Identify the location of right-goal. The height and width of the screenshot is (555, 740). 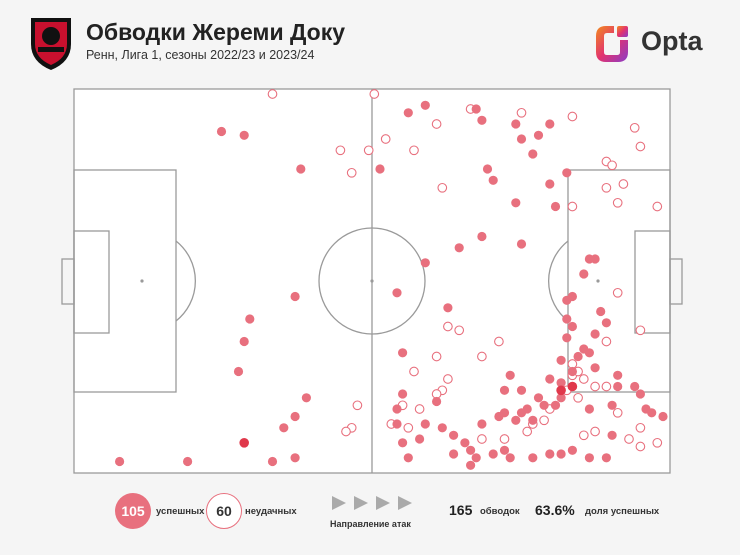
(676, 281).